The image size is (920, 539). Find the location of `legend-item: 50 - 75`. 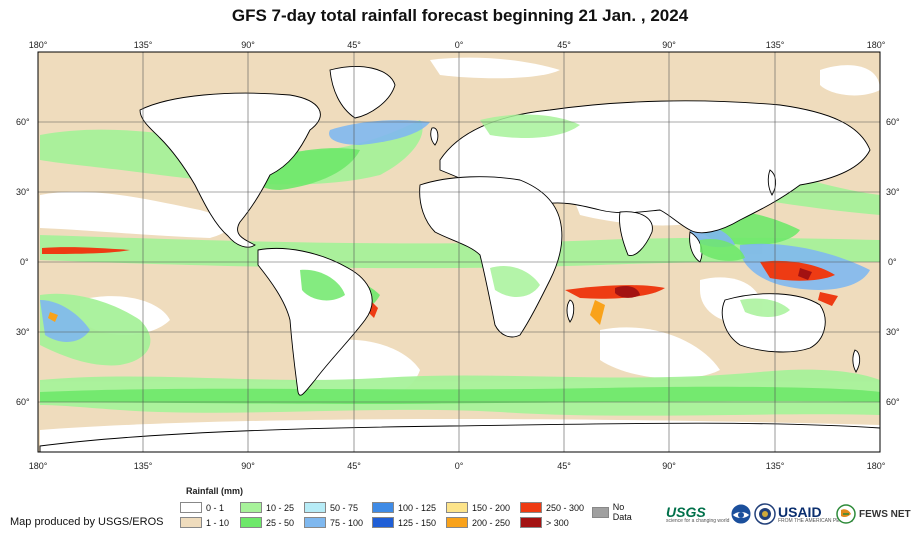

legend-item: 50 - 75 is located at coordinates (331, 507).